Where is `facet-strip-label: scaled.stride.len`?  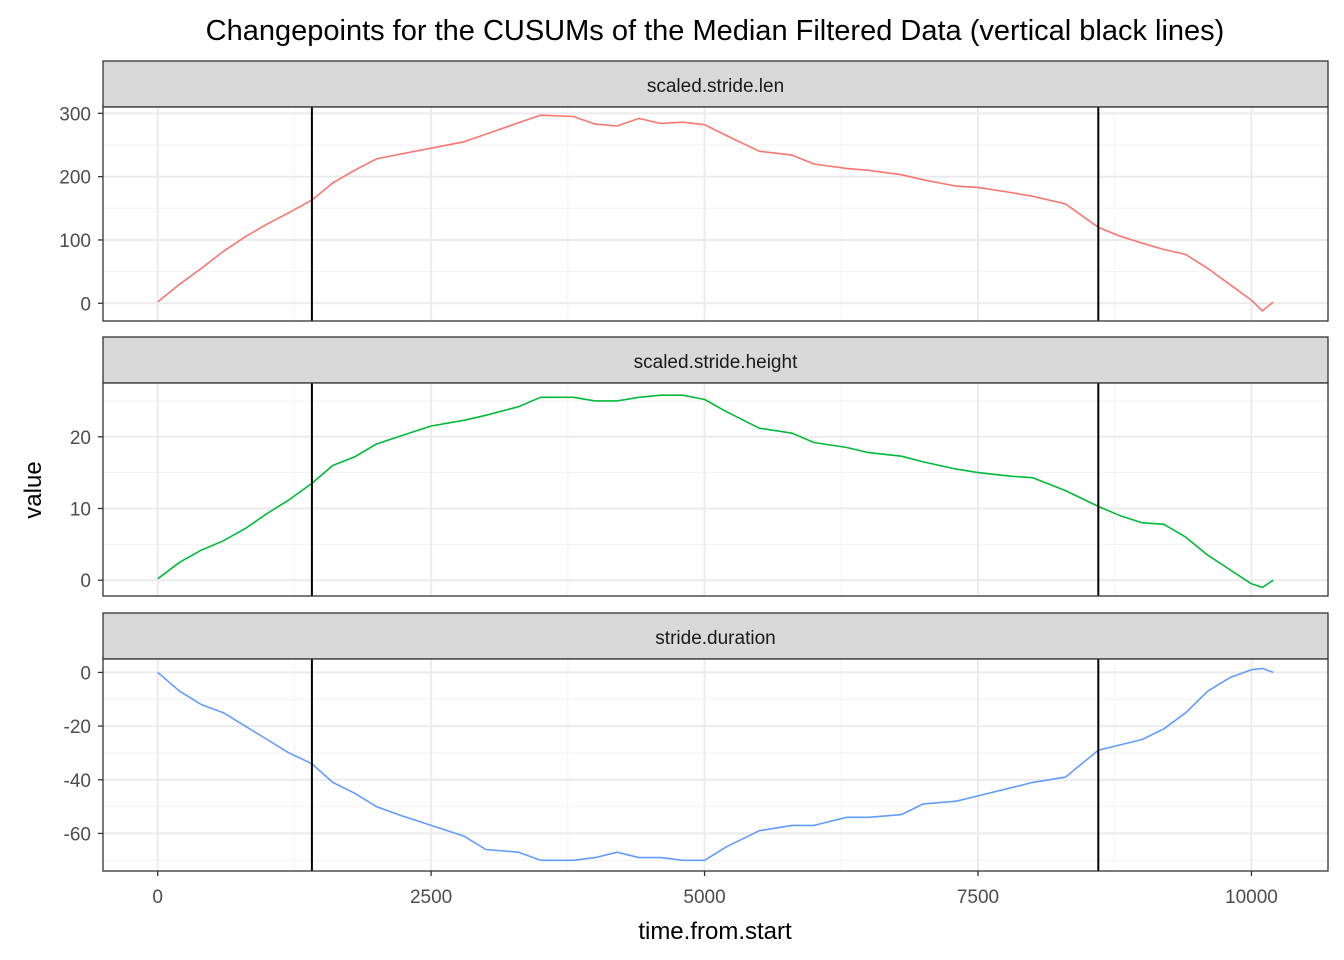 facet-strip-label: scaled.stride.len is located at coordinates (715, 86).